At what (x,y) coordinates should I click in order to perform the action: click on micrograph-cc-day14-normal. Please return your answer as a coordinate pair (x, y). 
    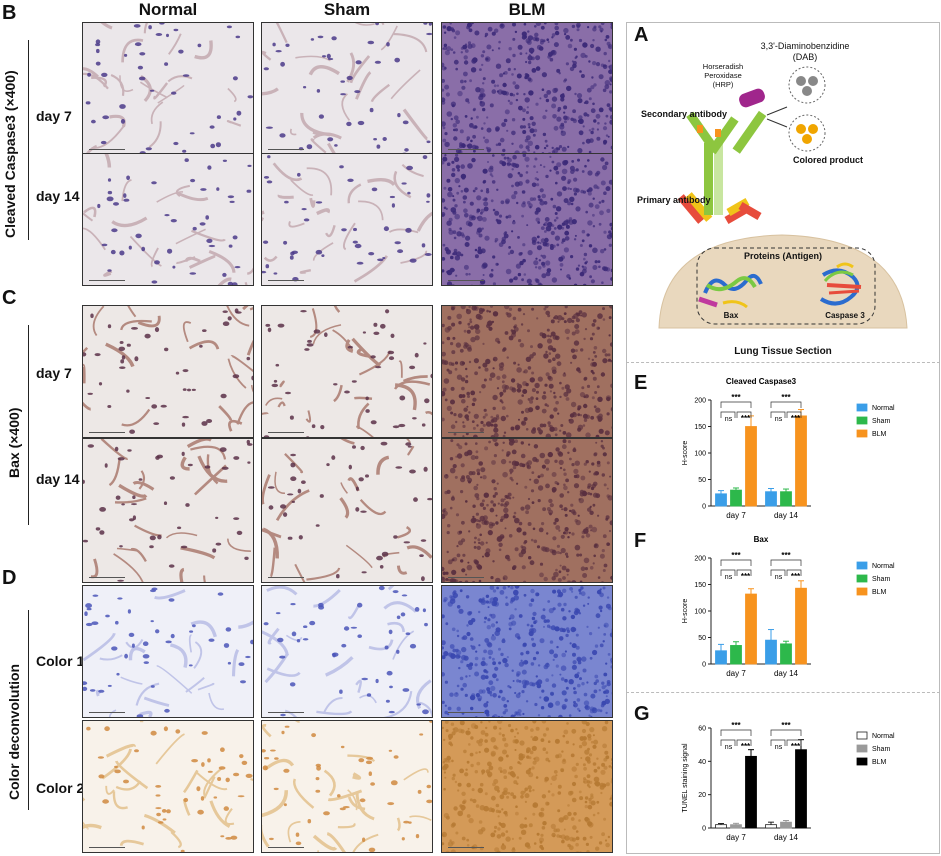
    Looking at the image, I should click on (168, 219).